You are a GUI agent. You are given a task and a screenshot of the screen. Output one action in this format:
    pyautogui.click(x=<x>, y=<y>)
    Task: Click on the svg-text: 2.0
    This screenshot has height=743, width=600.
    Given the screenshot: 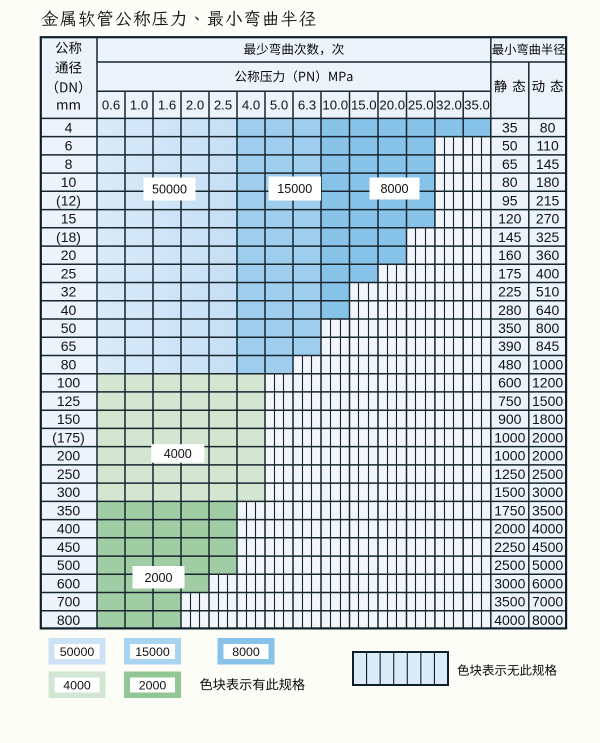 What is the action you would take?
    pyautogui.click(x=195, y=105)
    